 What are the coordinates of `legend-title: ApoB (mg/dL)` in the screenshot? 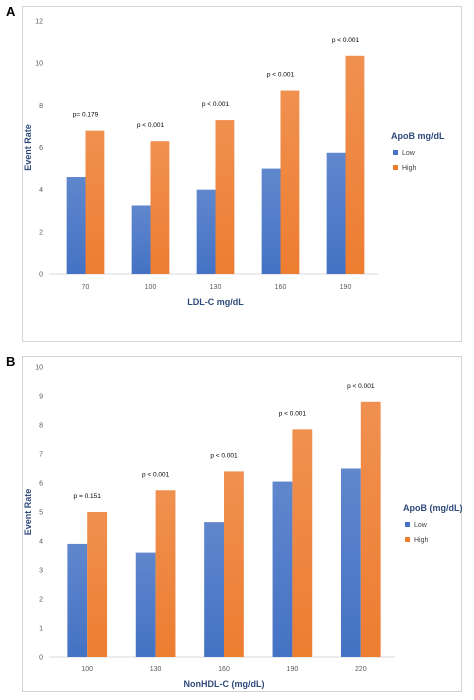 It's located at (432, 508).